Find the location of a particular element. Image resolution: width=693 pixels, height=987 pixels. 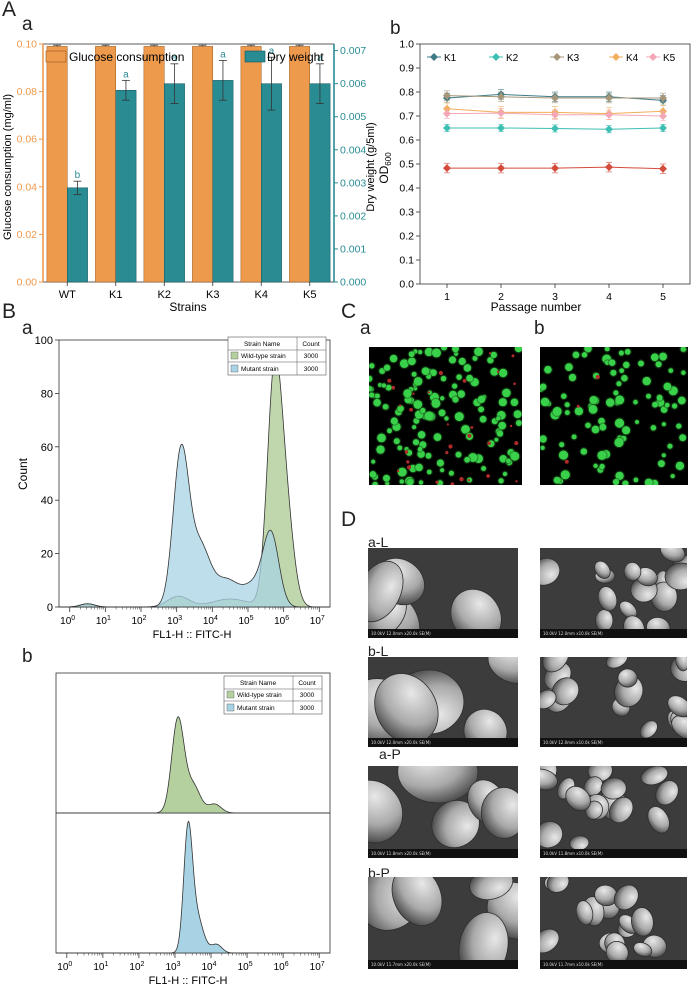

legend-label: K1 is located at coordinates (450, 58).